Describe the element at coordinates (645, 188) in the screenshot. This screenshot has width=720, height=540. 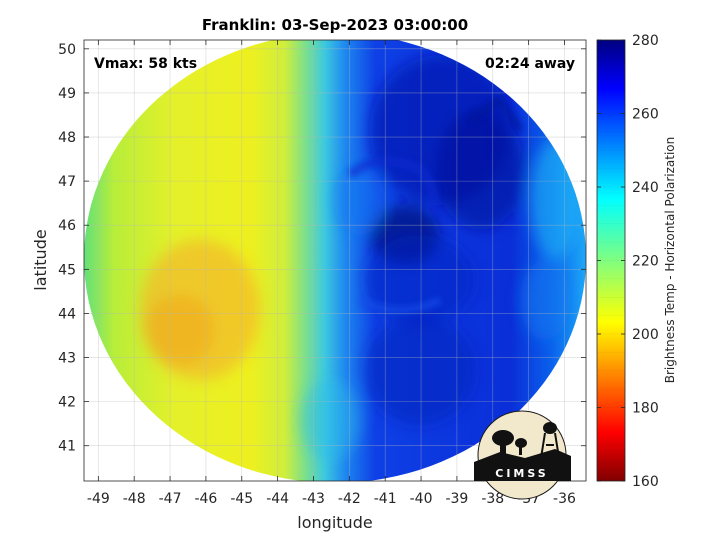
I see `colorbar-tick-label: 240` at that location.